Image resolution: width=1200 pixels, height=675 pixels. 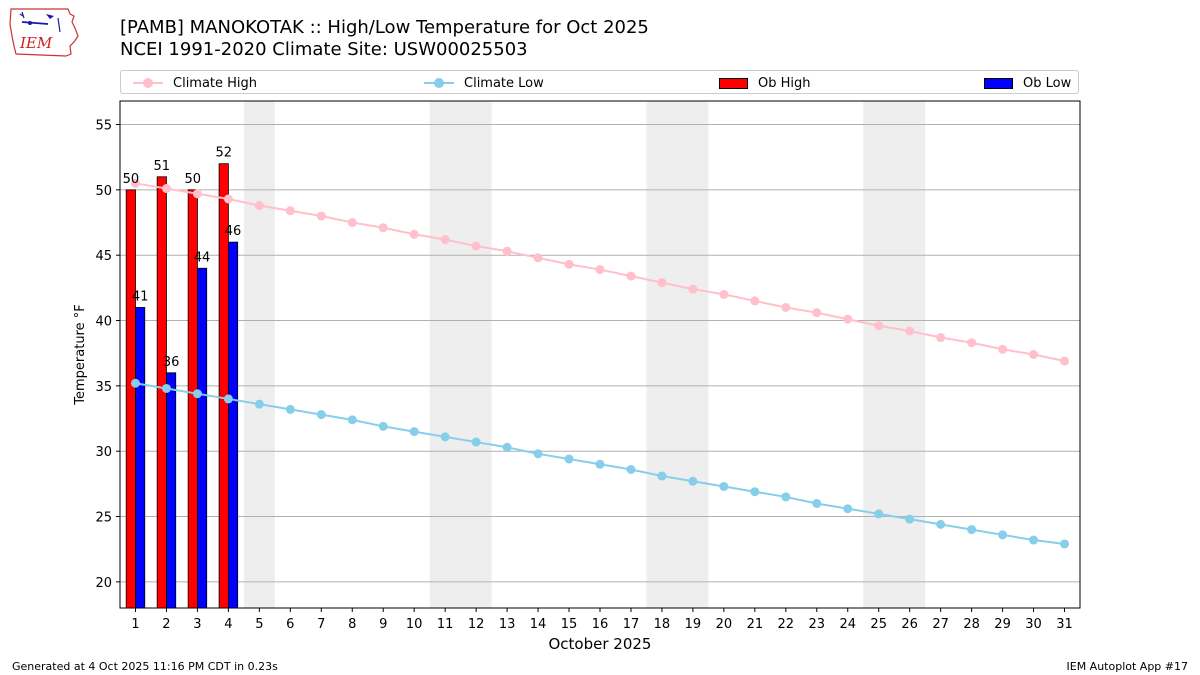 What do you see at coordinates (476, 624) in the screenshot?
I see `x-tick-label-12: 12` at bounding box center [476, 624].